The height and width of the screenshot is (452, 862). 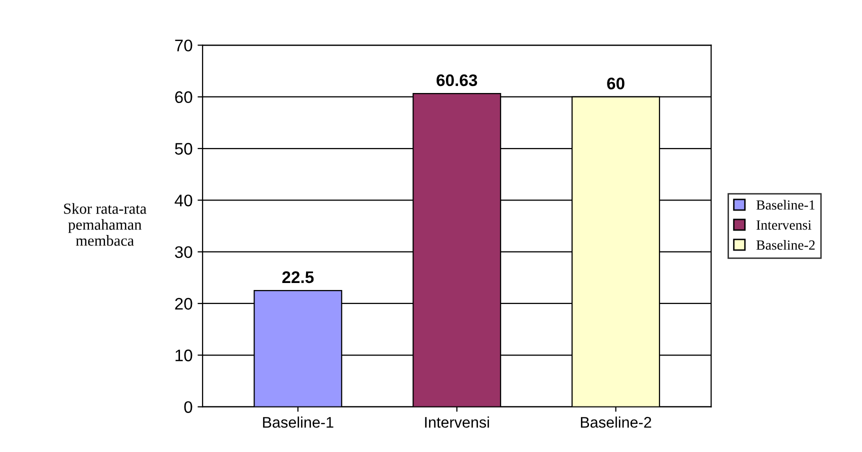 I want to click on y-tick-label: 20, so click(x=183, y=304).